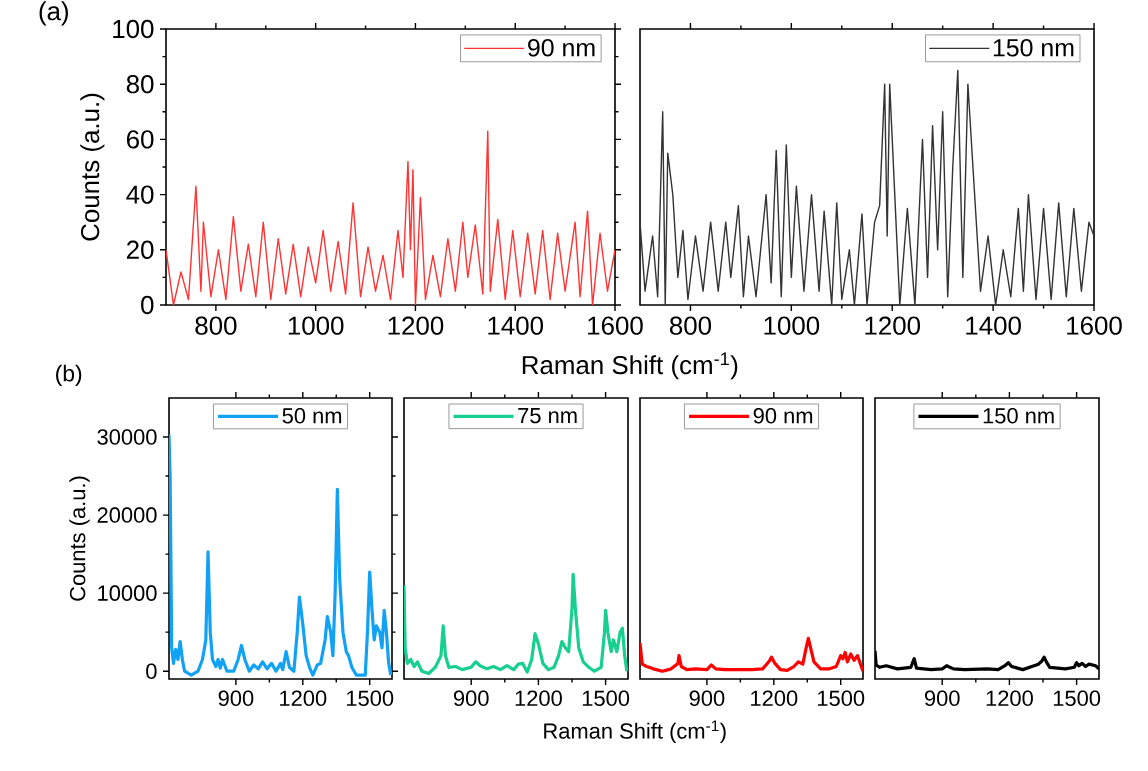 This screenshot has width=1148, height=771. What do you see at coordinates (127, 593) in the screenshot?
I see `y-tick-label: 10000` at bounding box center [127, 593].